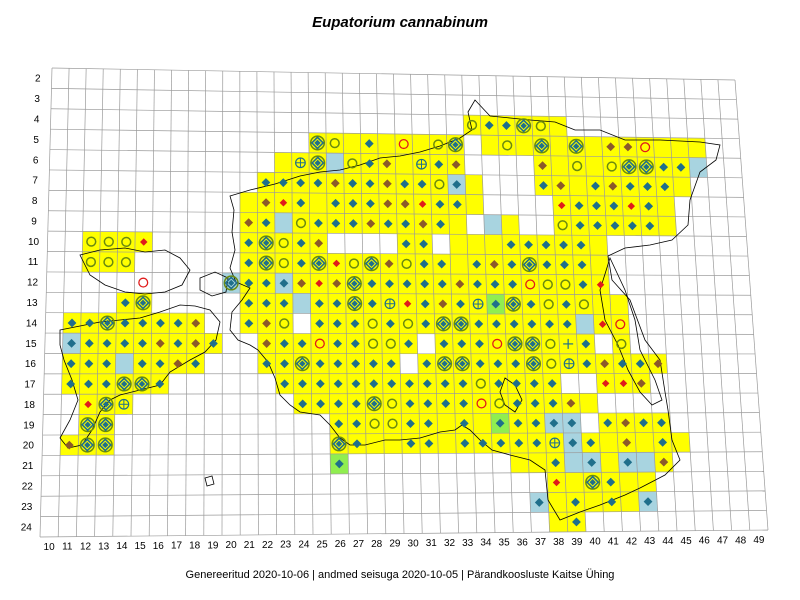 This screenshot has width=800, height=600. I want to click on column-label: 40, so click(596, 542).